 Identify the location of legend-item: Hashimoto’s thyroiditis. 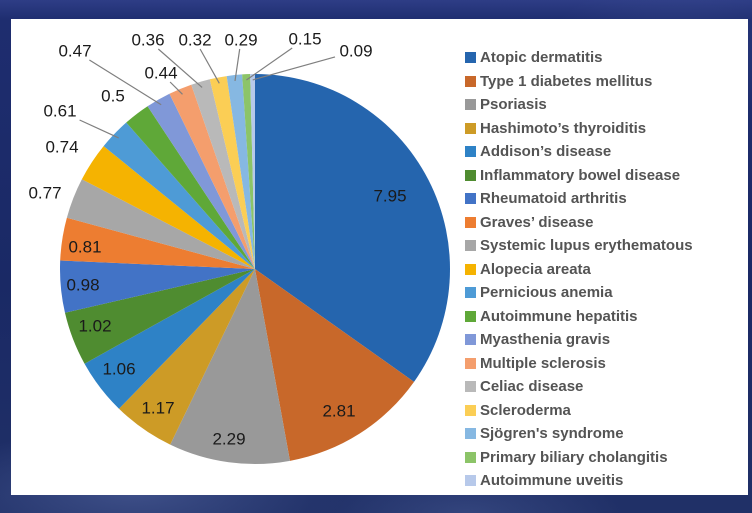
(605, 129).